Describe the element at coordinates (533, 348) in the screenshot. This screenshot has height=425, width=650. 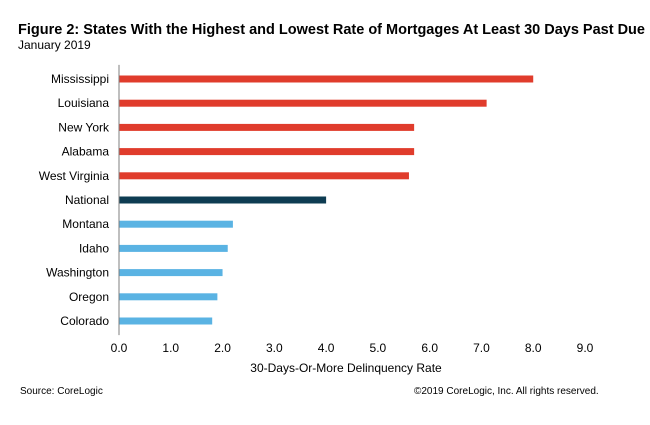
I see `x-tick-label: 8.0` at that location.